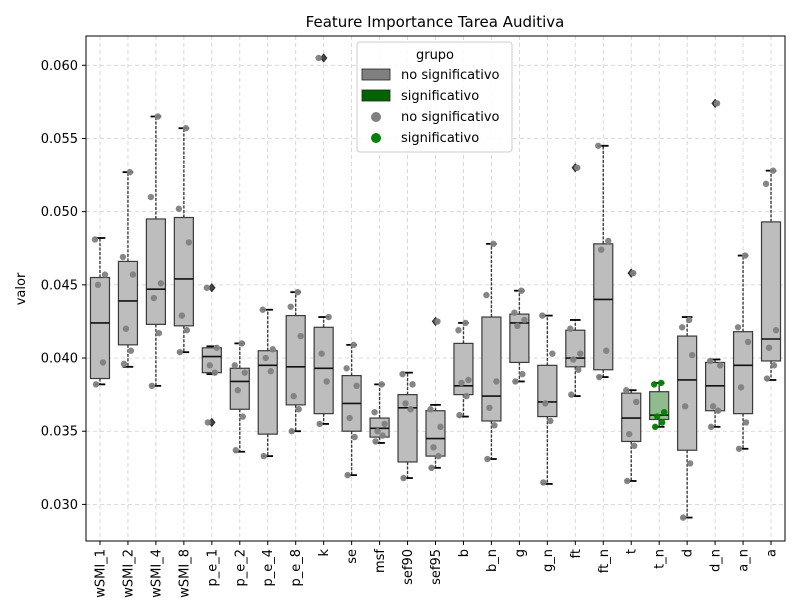  Describe the element at coordinates (268, 568) in the screenshot. I see `x-tick-label: p_e_4` at that location.